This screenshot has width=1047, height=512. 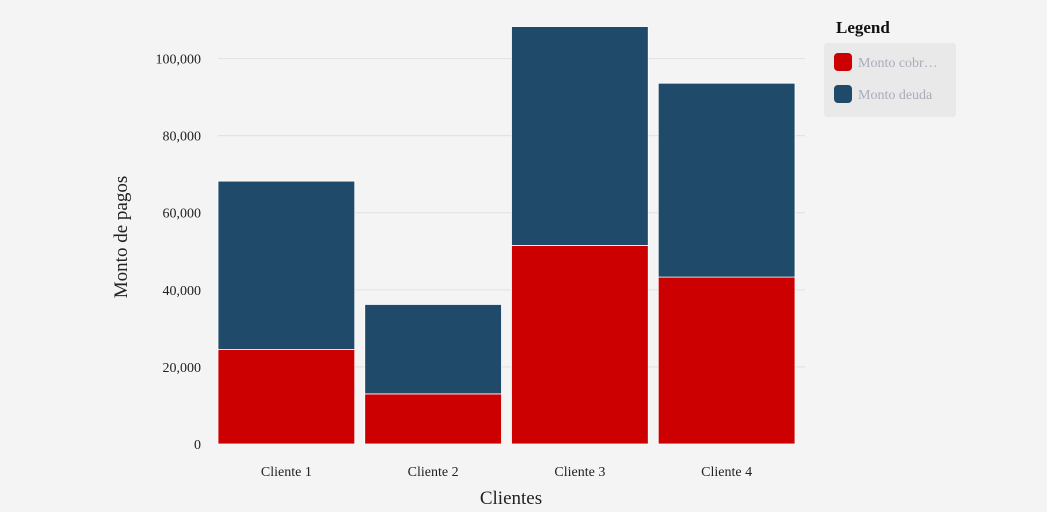 What do you see at coordinates (179, 60) in the screenshot?
I see `y-tick-label: 100,000` at bounding box center [179, 60].